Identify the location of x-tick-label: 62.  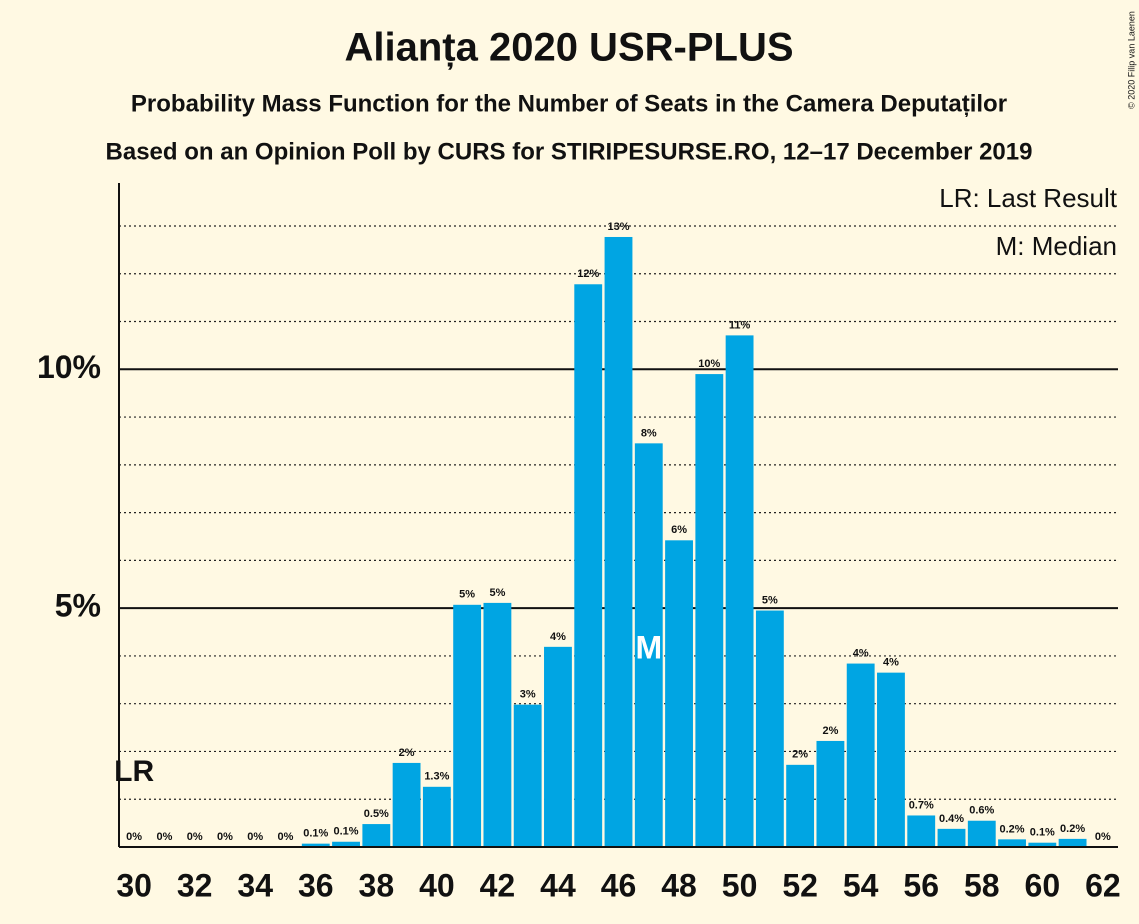
(1103, 885).